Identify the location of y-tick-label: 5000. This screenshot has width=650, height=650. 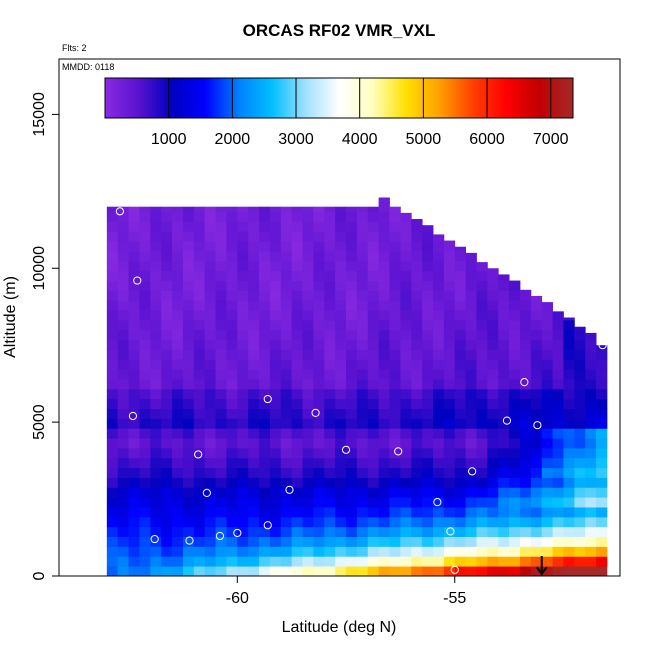
(39, 422).